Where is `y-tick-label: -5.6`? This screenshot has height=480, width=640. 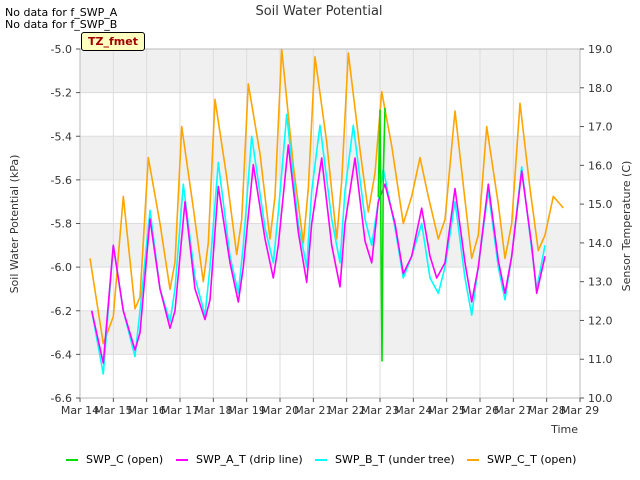
y-tick-label: -5.6 is located at coordinates (61, 180).